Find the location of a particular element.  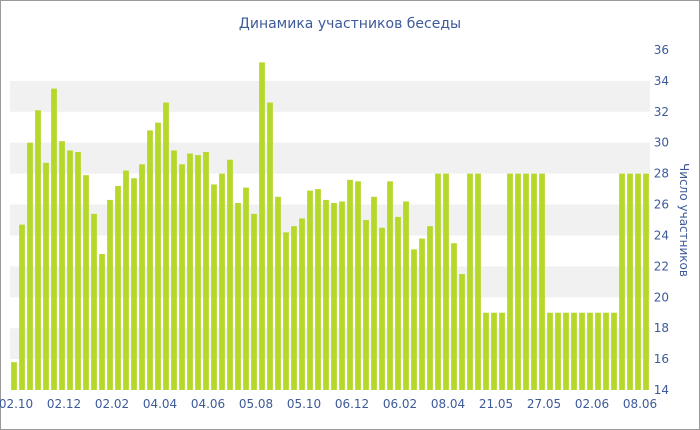

y-tick-label: 14 is located at coordinates (661, 390).